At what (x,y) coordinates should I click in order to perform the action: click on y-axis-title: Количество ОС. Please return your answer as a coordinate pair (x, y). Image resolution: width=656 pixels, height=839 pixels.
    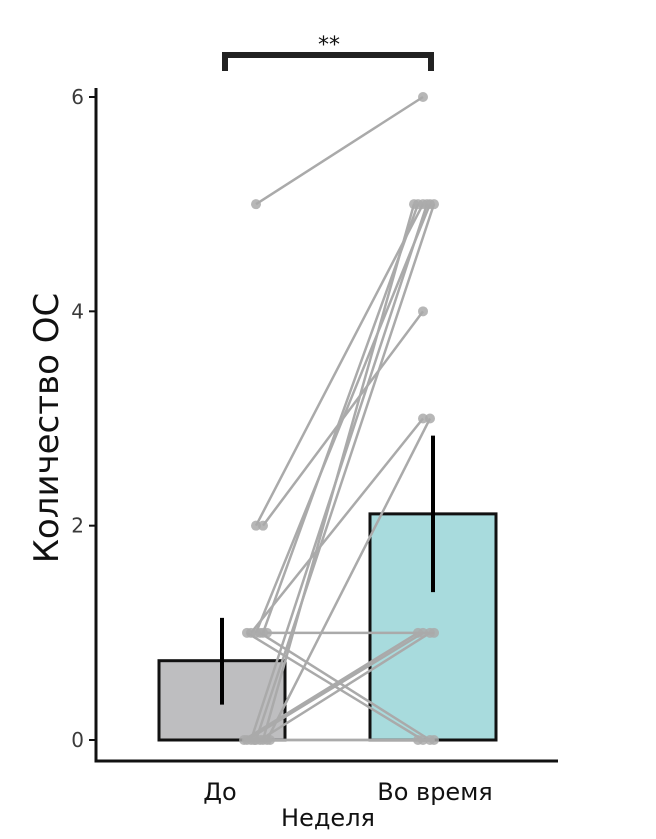
    Looking at the image, I should click on (47, 428).